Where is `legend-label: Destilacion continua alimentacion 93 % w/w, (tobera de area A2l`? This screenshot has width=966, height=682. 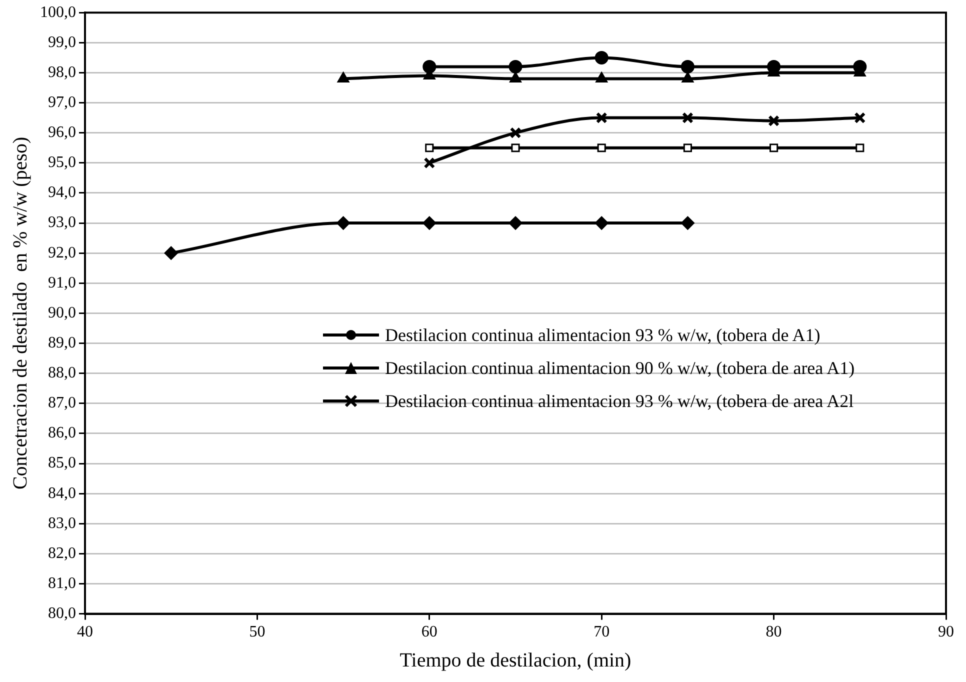 legend-label: Destilacion continua alimentacion 93 % w/w, (tobera de area A2l is located at coordinates (619, 401).